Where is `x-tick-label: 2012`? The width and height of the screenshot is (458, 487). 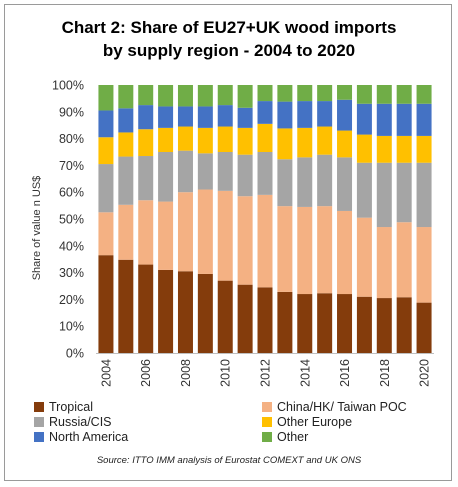 x-tick-label: 2012 is located at coordinates (266, 373).